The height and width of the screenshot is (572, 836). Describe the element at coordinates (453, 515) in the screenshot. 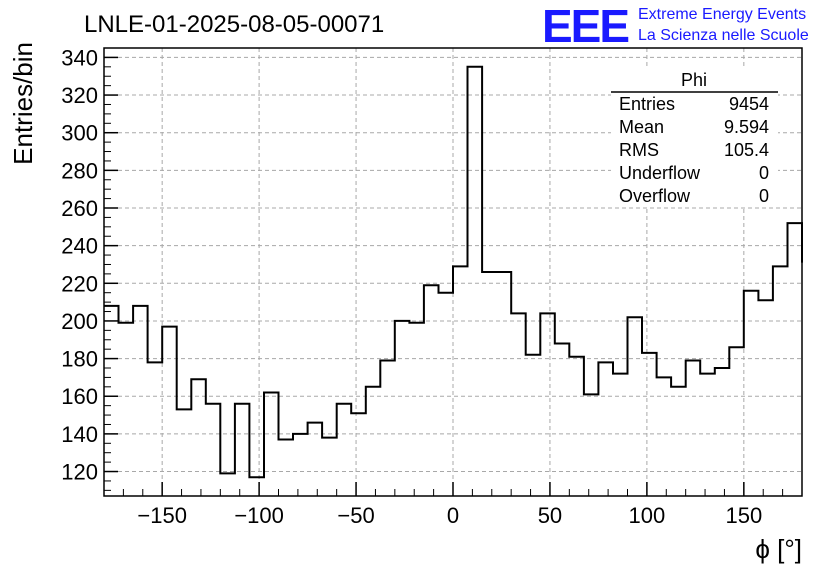

I see `x-tick-label: 0` at that location.